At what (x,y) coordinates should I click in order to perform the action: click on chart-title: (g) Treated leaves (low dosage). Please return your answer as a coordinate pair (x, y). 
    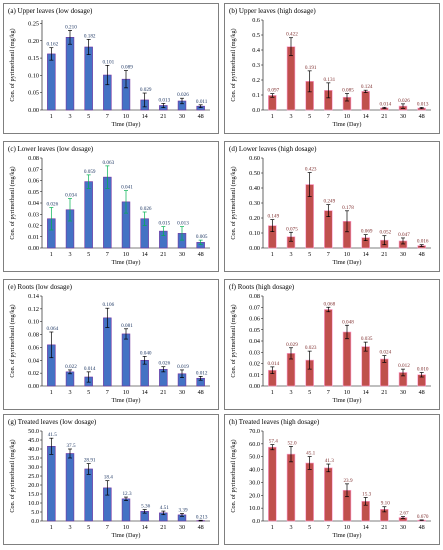
    Looking at the image, I should click on (52, 422).